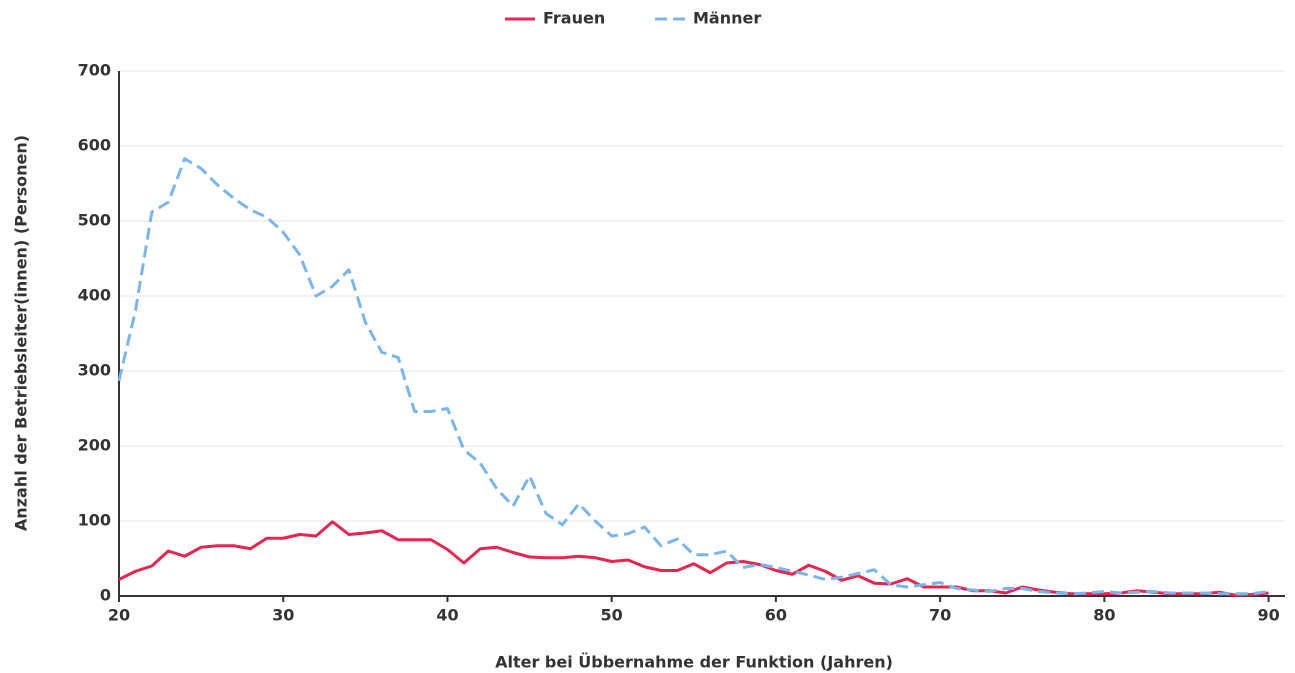 Image resolution: width=1295 pixels, height=673 pixels. I want to click on x-tick-label: 20, so click(119, 615).